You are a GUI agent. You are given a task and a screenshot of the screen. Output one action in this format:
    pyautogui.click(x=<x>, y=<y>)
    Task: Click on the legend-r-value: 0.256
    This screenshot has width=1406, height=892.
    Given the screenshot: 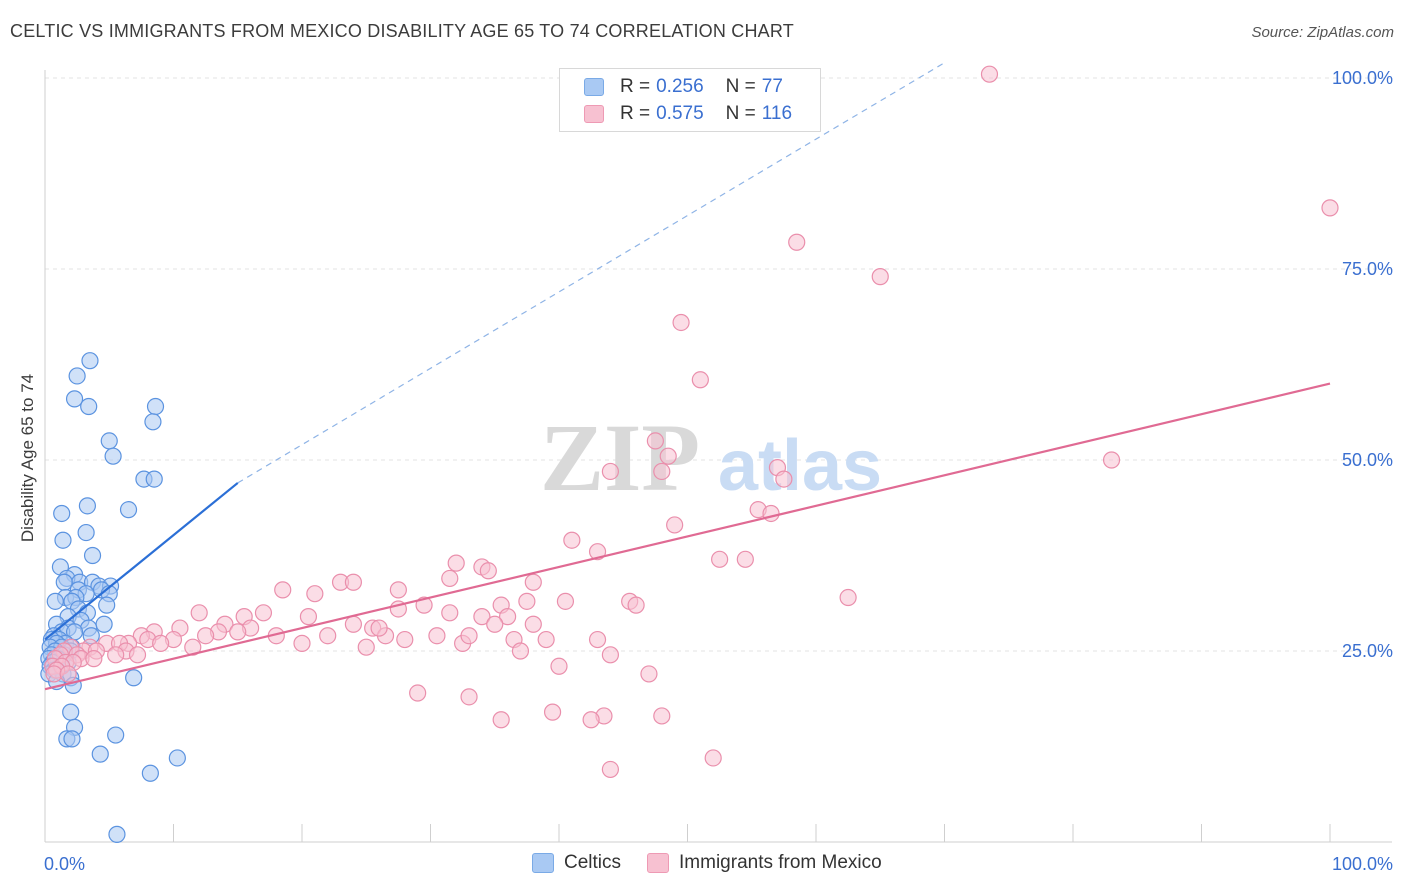 What is the action you would take?
    pyautogui.click(x=680, y=86)
    